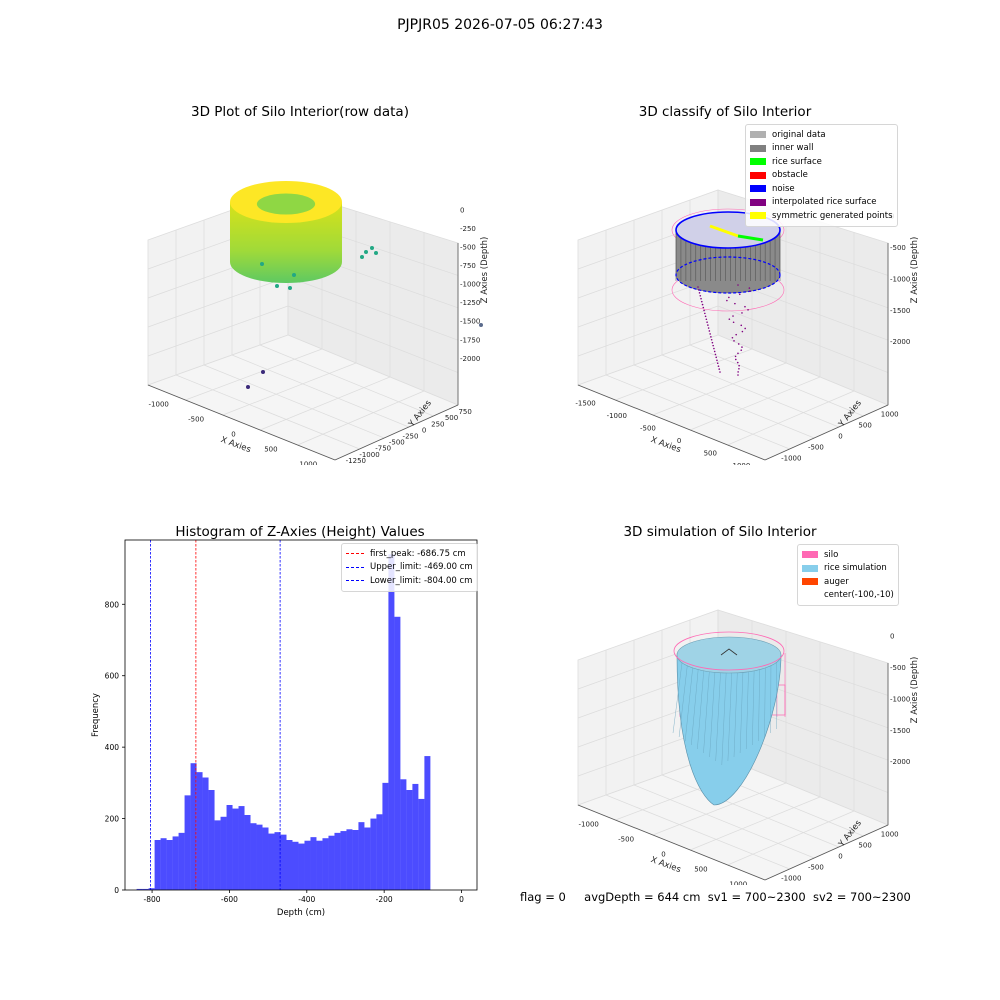 The image size is (1000, 1000). What do you see at coordinates (424, 430) in the screenshot?
I see `panel1-y-tick-label: 0` at bounding box center [424, 430].